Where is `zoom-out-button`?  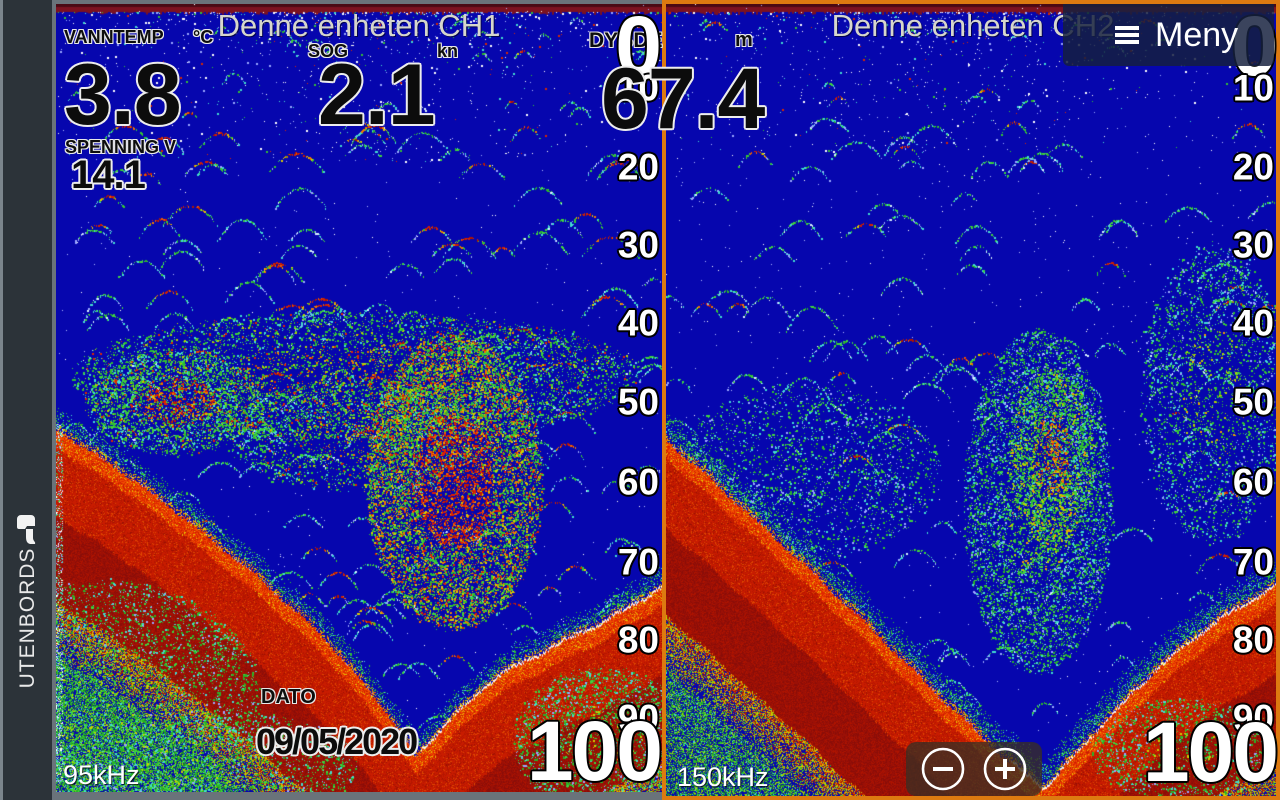 zoom-out-button is located at coordinates (943, 769).